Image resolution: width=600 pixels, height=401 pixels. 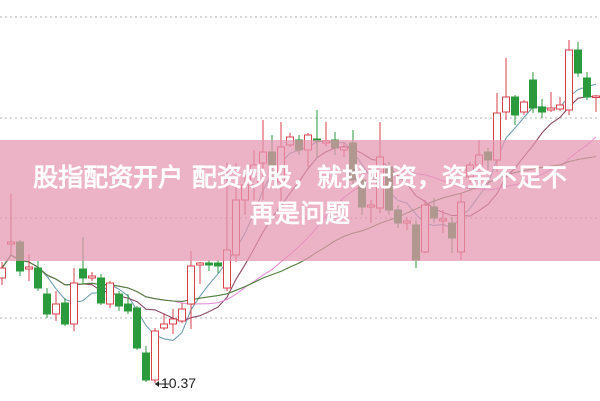 I want to click on overlay-line-2: 再是问题, so click(x=299, y=213).